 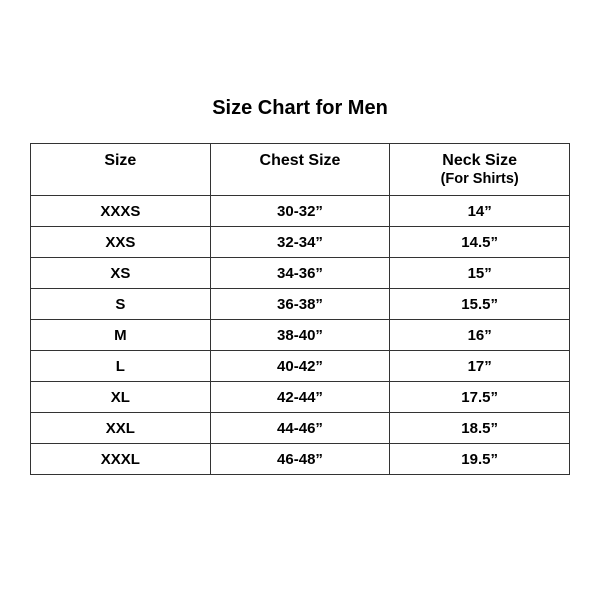 I want to click on size-cell: XXL, so click(x=120, y=428).